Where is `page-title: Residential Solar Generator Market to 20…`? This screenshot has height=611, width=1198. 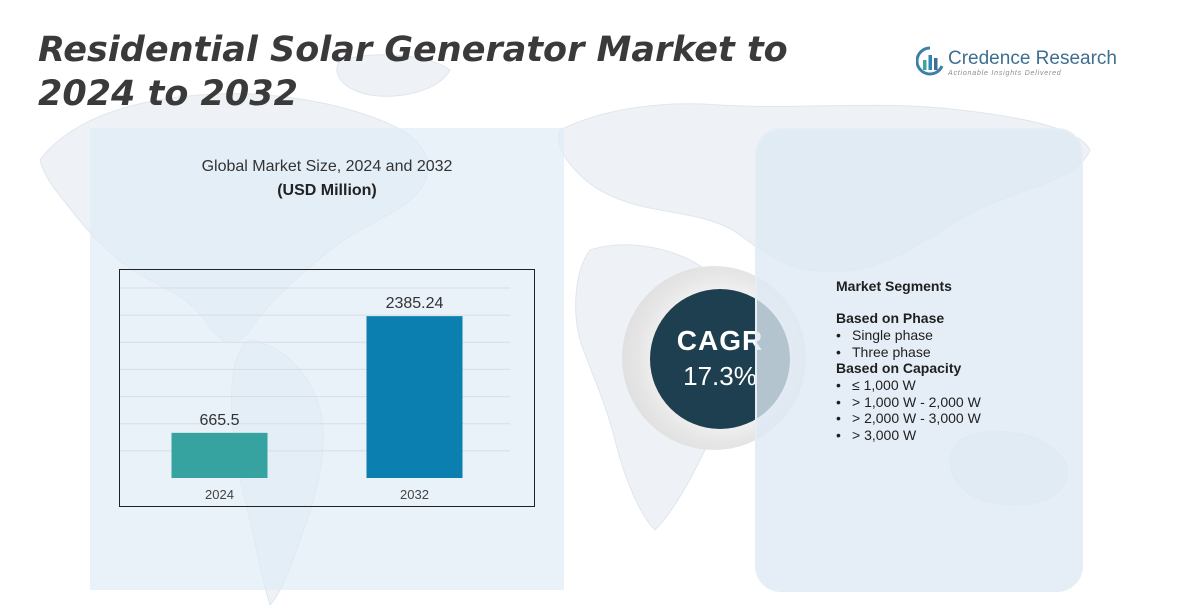 page-title: Residential Solar Generator Market to 20… is located at coordinates (413, 72).